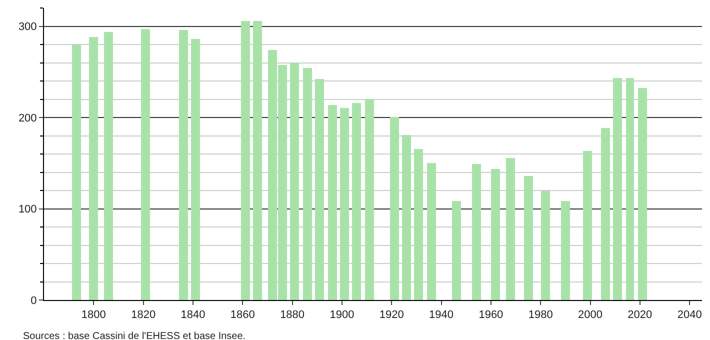 This screenshot has height=340, width=710. I want to click on y-tick-label: 100, so click(27, 210).